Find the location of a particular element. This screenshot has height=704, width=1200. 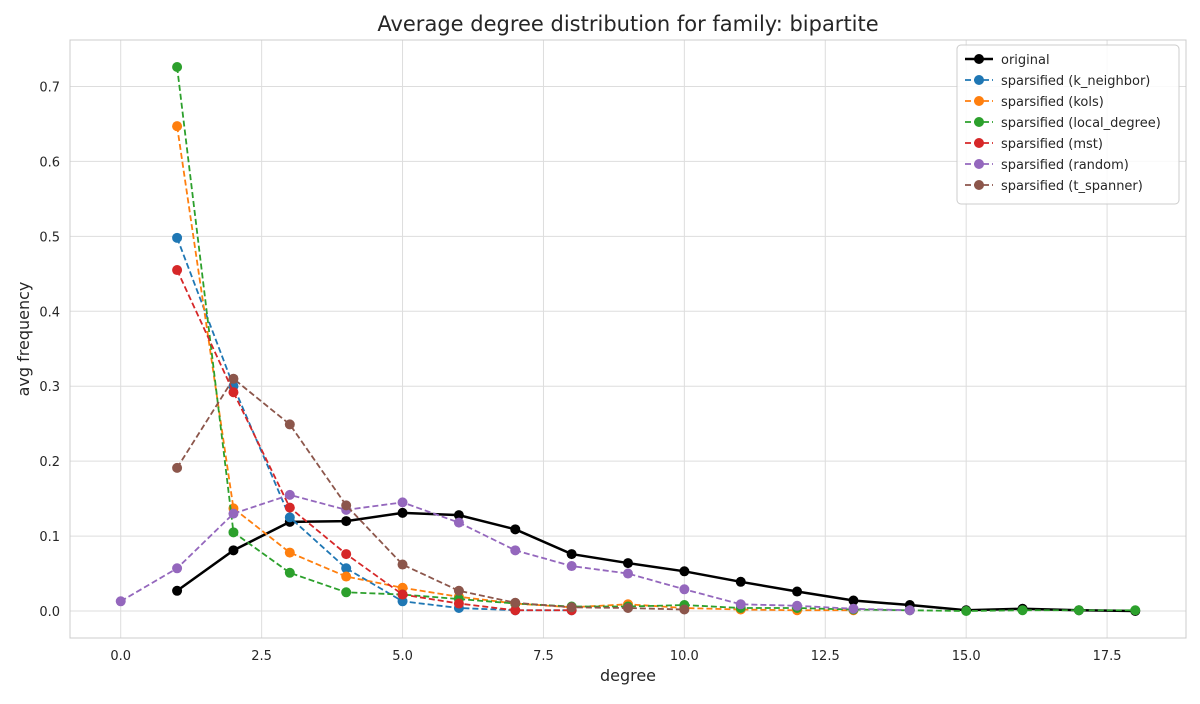

x-axis-label: degree is located at coordinates (628, 675).